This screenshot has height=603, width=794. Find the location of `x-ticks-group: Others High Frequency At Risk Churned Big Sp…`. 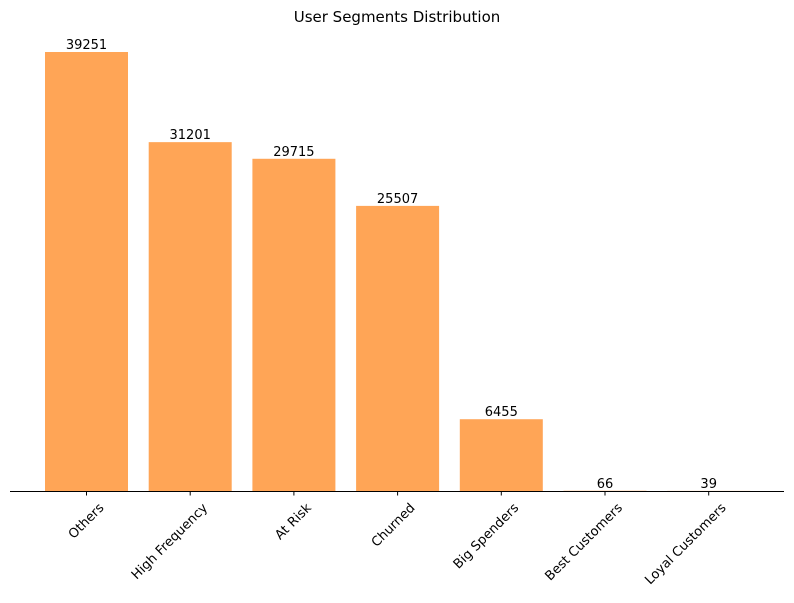

x-ticks-group: Others High Frequency At Risk Churned Big Sp… is located at coordinates (398, 539).